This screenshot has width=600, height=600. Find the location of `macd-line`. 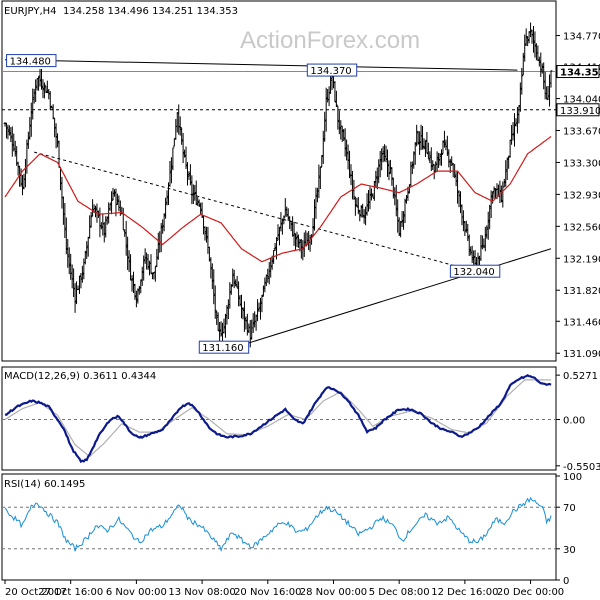

macd-line is located at coordinates (278, 418).